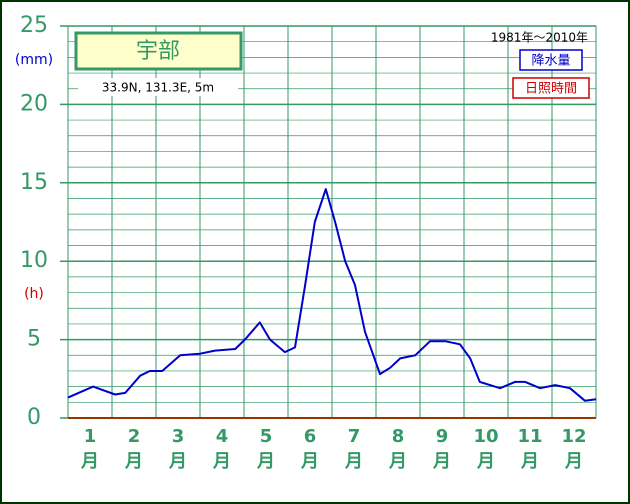  What do you see at coordinates (178, 436) in the screenshot?
I see `x-tick-label: 3` at bounding box center [178, 436].